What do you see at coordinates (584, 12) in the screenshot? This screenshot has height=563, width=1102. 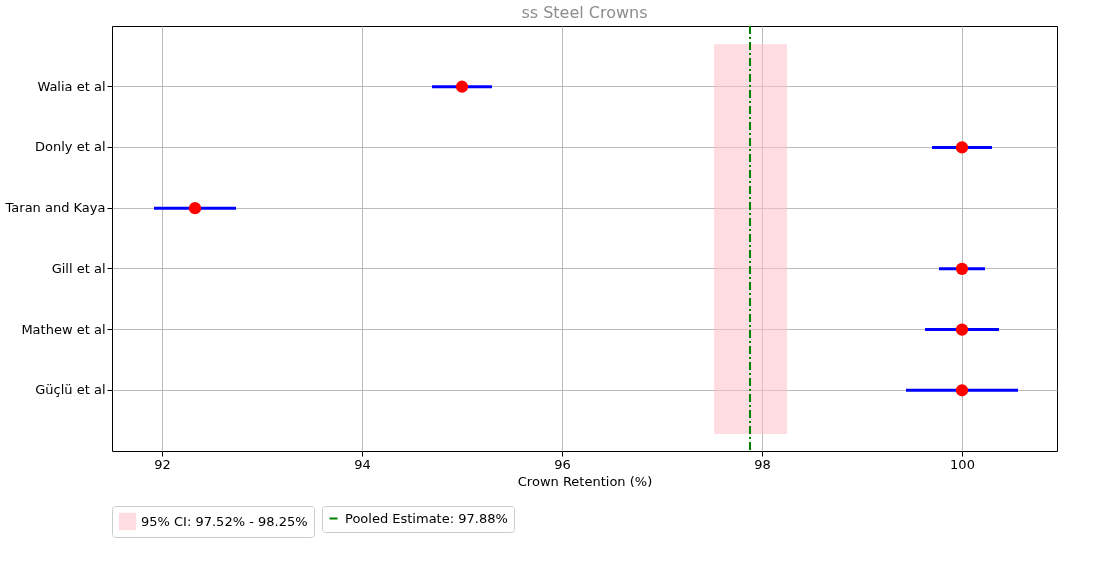 I see `chart-title: ss Steel Crowns` at bounding box center [584, 12].